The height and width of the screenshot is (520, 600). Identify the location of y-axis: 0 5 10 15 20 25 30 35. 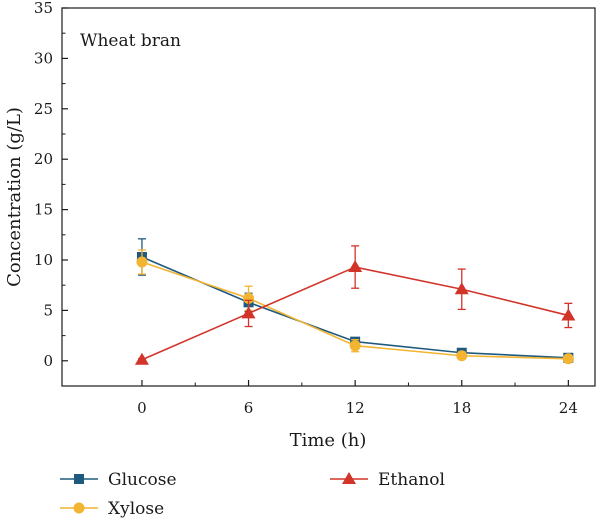
(51, 185).